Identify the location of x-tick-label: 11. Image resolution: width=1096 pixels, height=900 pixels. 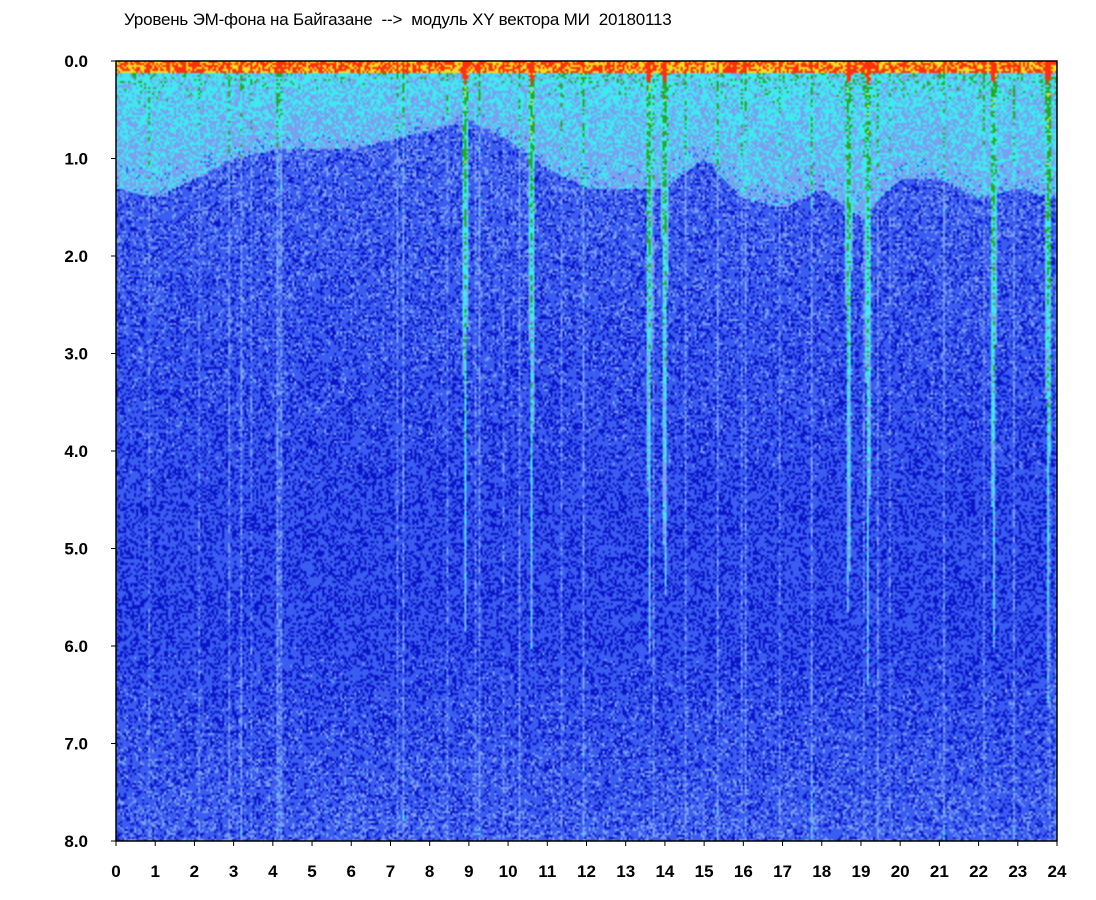
(547, 871).